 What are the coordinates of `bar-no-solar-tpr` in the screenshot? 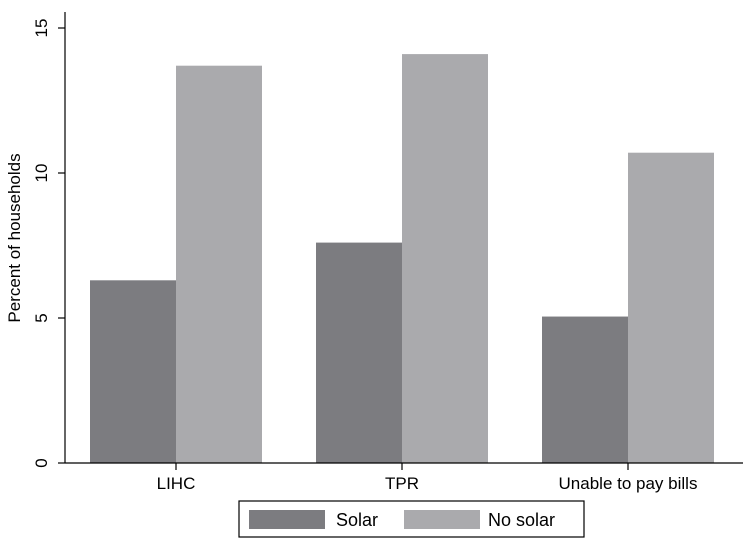 It's located at (445, 258).